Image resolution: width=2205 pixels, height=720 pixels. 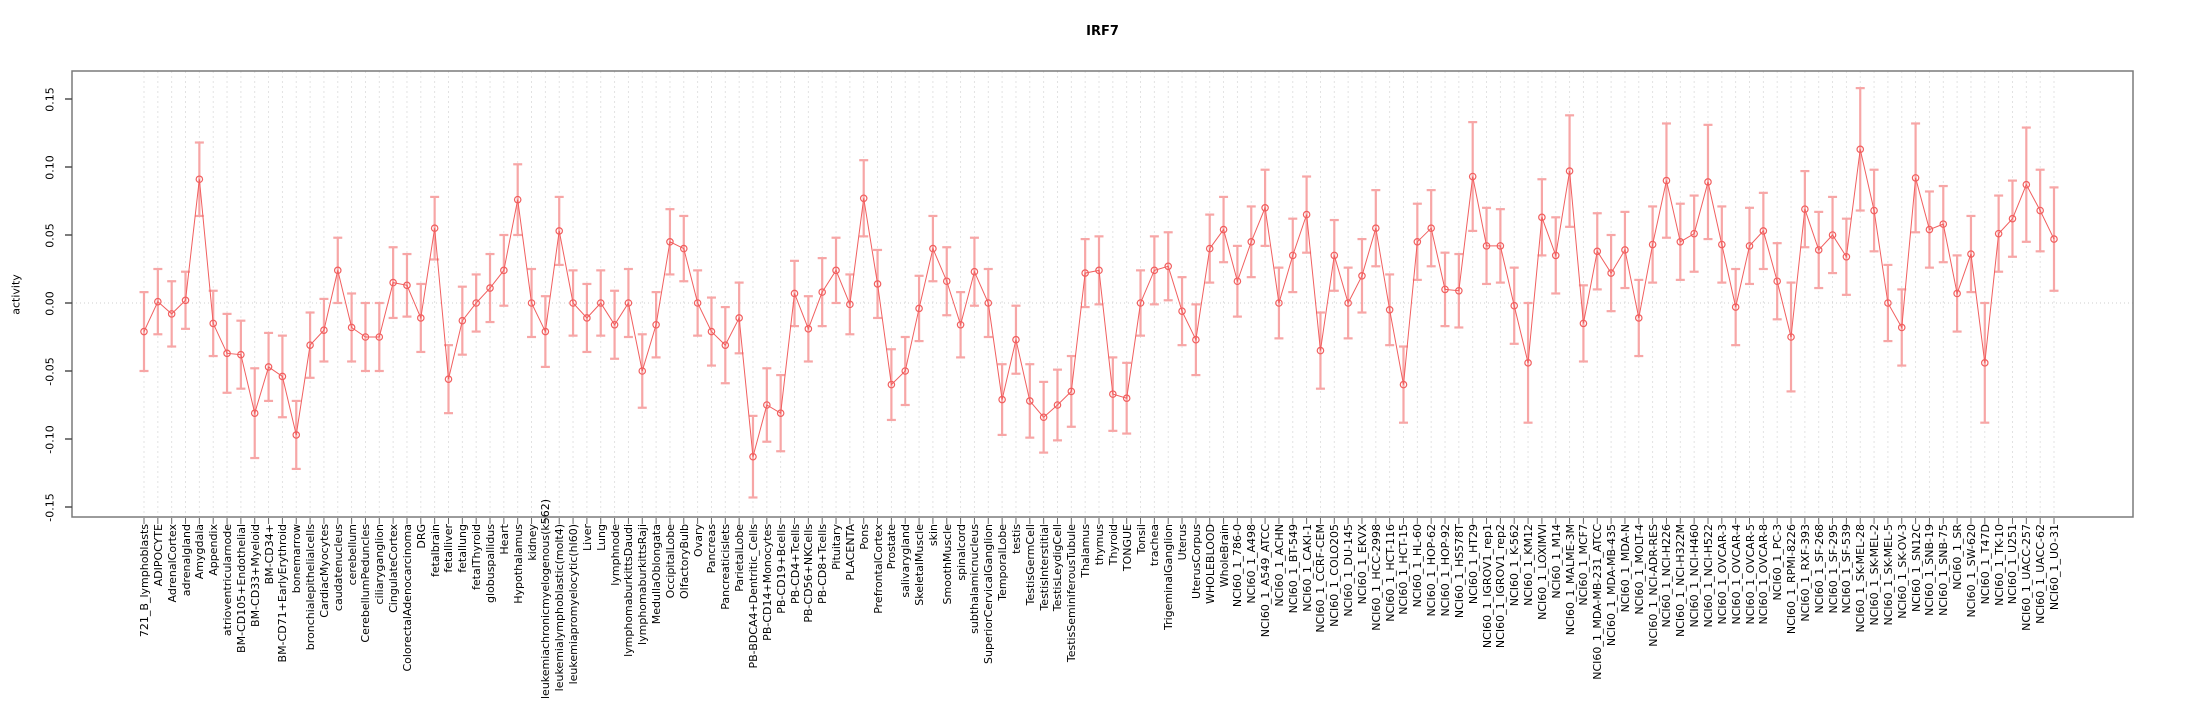 I want to click on x-tick-label: NCI60_1_UACC-257, so click(x=2027, y=577).